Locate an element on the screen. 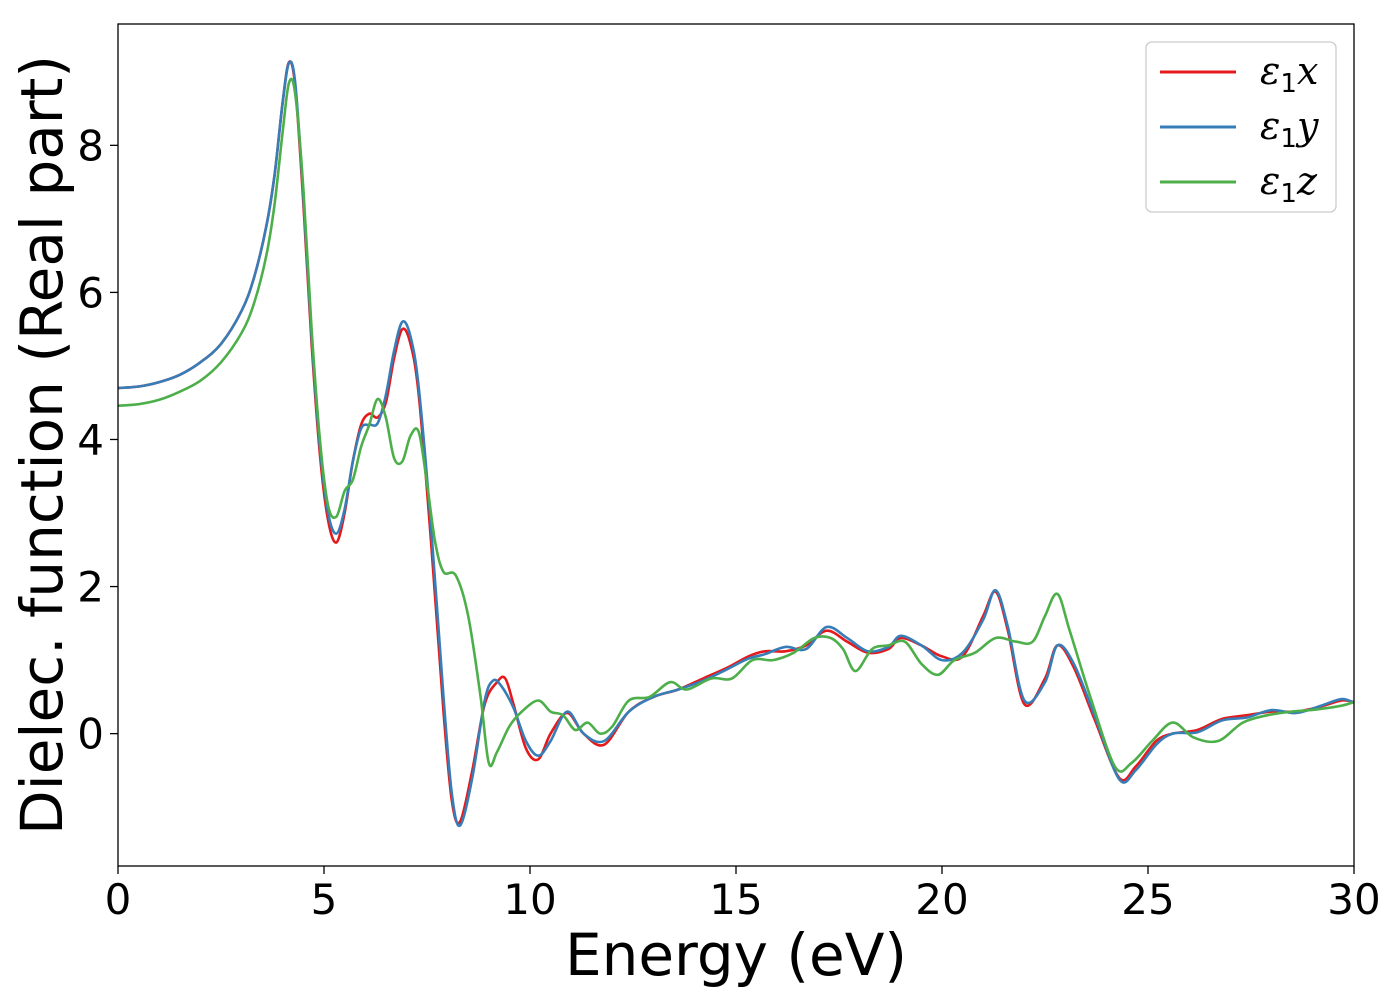  x-tick-label: 25 is located at coordinates (1147, 899).